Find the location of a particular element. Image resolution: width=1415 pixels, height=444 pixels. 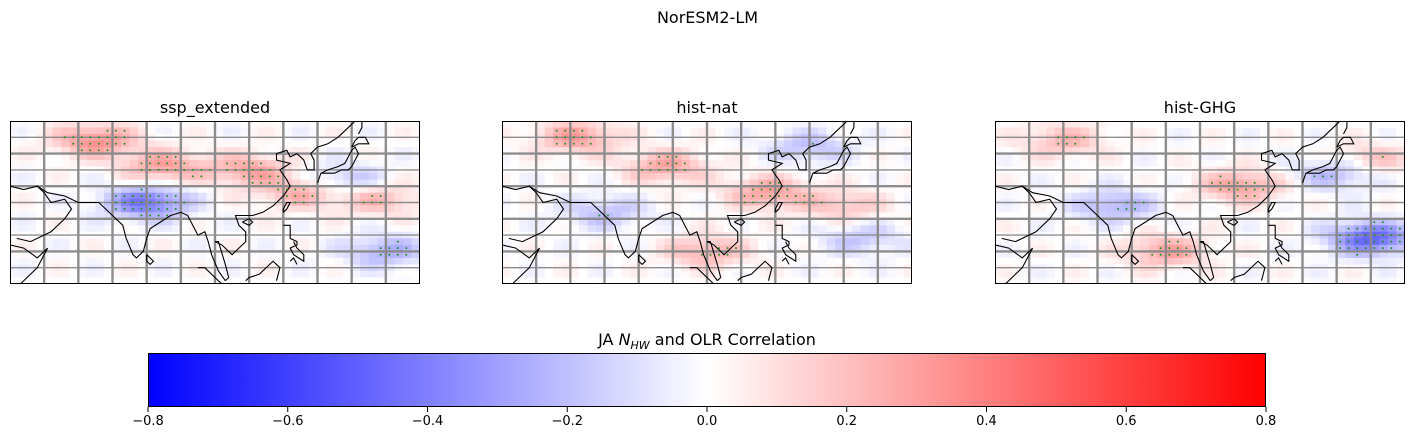

colorbar-frame is located at coordinates (707, 380).